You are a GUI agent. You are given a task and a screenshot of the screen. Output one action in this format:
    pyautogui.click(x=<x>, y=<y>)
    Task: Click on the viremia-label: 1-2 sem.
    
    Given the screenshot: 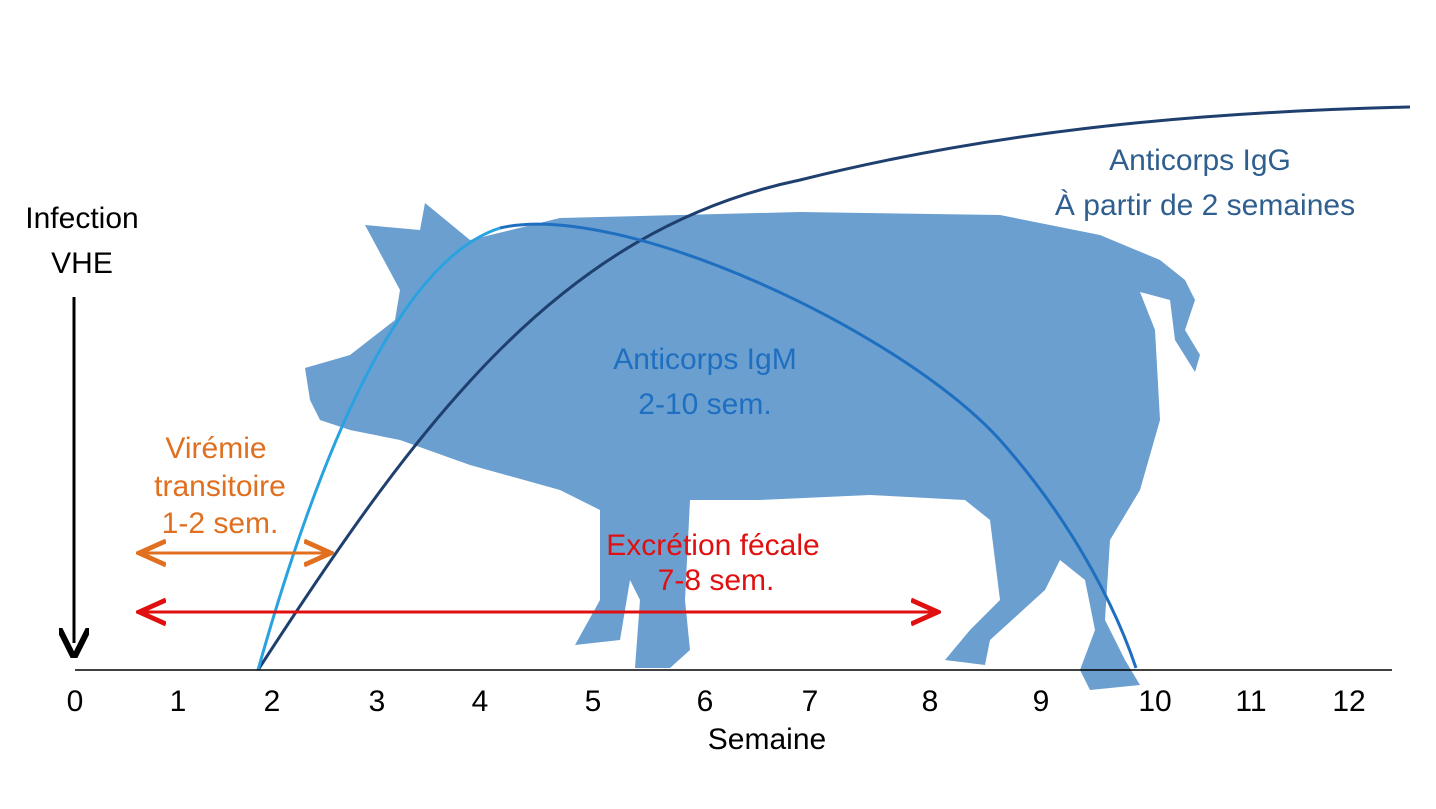 What is the action you would take?
    pyautogui.click(x=220, y=523)
    